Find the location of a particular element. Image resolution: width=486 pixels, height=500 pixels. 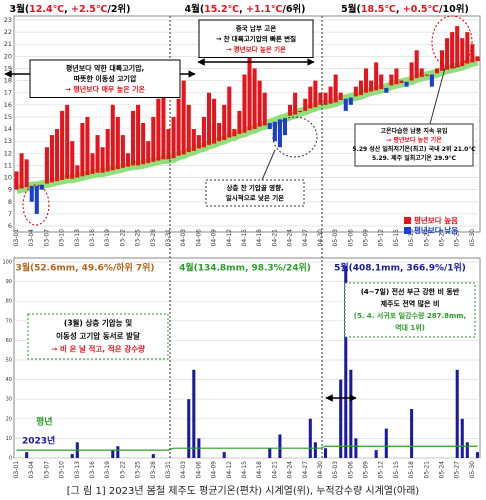

annotation-text: → 비 온 날 적고, 적은 강수량 is located at coordinates (98, 349).